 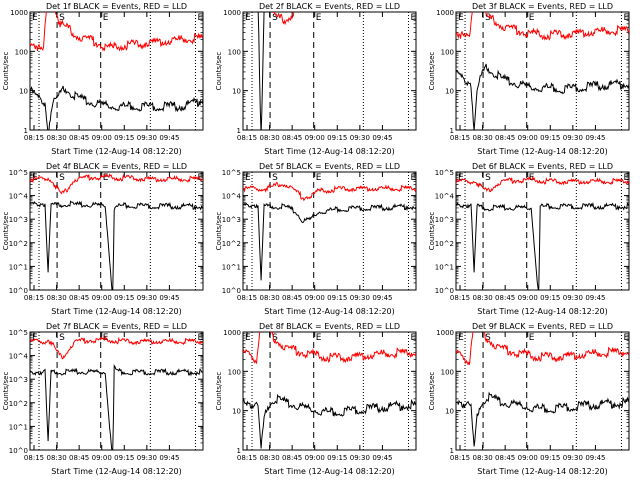 What do you see at coordinates (18, 404) in the screenshot?
I see `y-tick-label: 10^2` at bounding box center [18, 404].